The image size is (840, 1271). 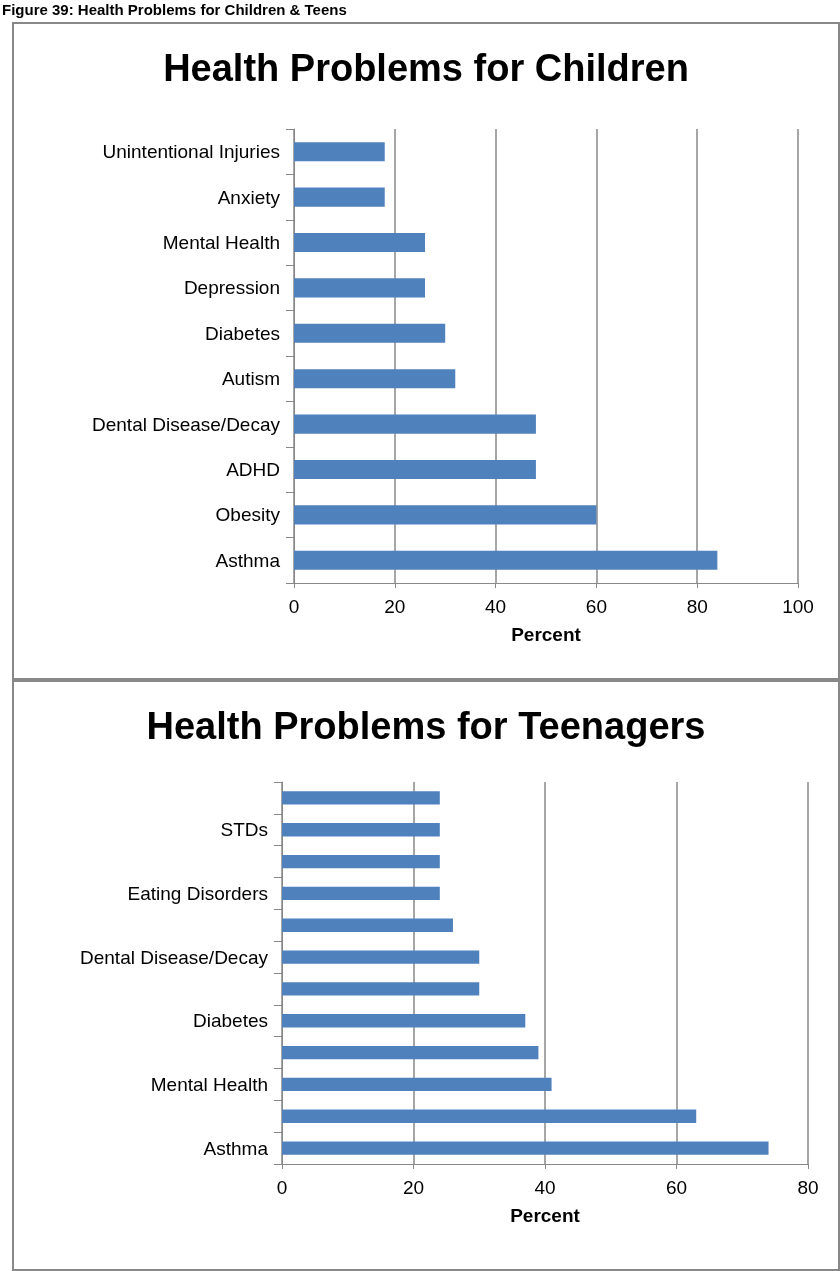 I want to click on x-tick-label: 100, so click(x=798, y=606).